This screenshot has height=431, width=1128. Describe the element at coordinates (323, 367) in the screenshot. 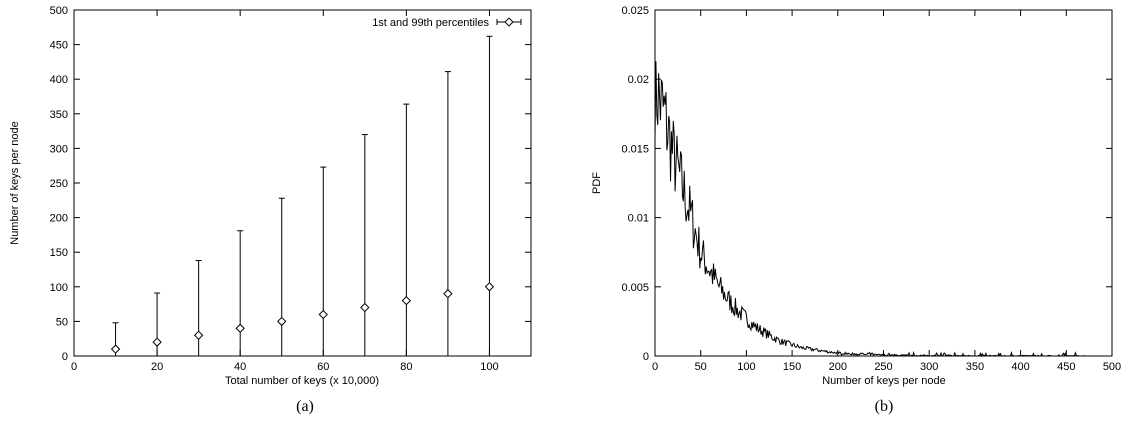

I see `chart-a-x-tick-label: 60` at that location.